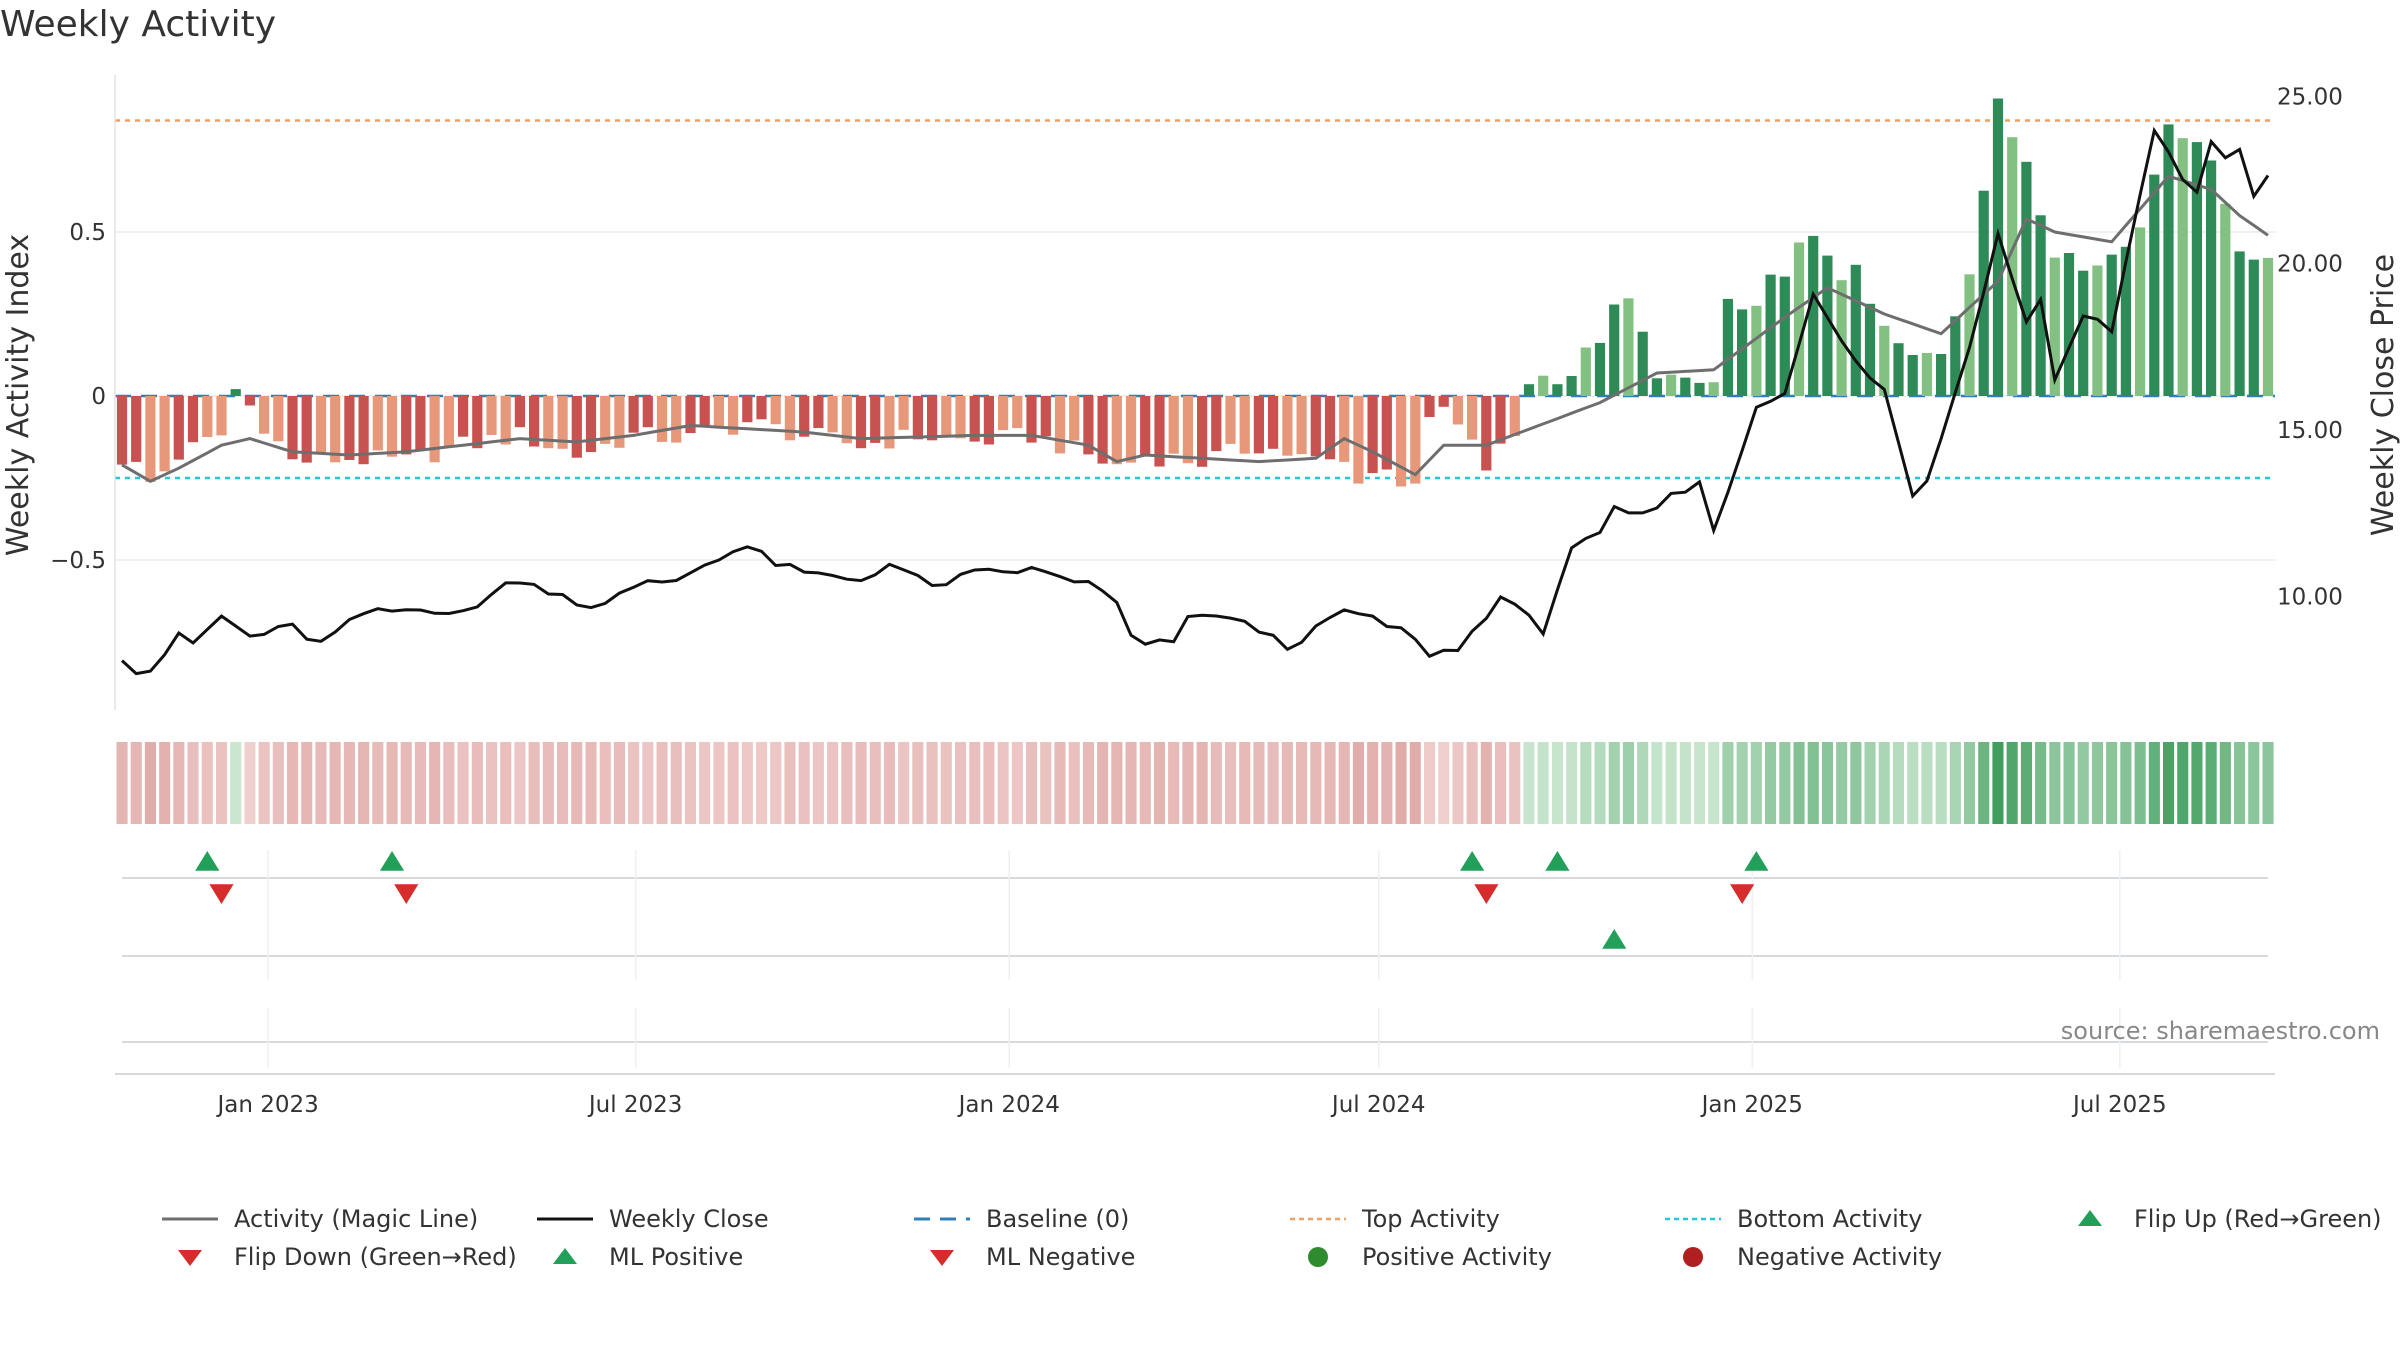 The height and width of the screenshot is (1350, 2400). Describe the element at coordinates (942, 1219) in the screenshot. I see `dashed-blue-line-icon` at that location.